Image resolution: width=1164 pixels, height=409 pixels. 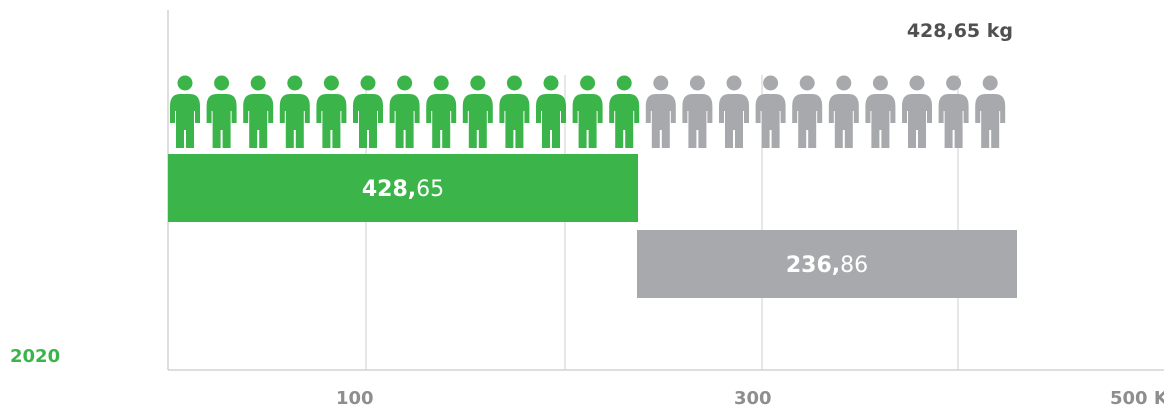 I want to click on bar-value-label: 236,86, so click(x=827, y=265).